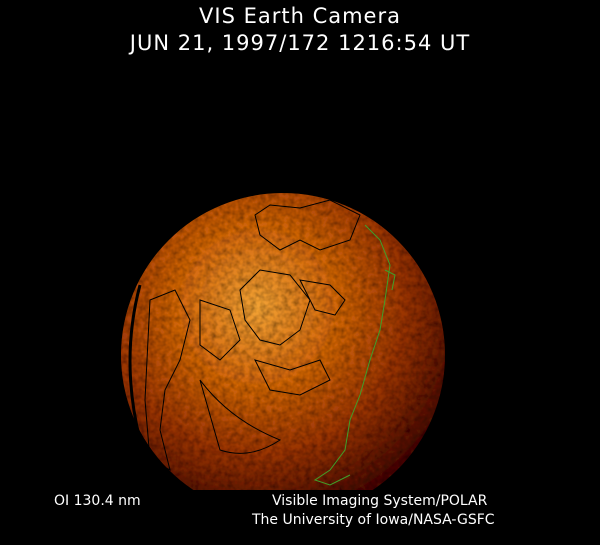 This screenshot has width=600, height=545. Describe the element at coordinates (354, 355) in the screenshot. I see `coastlines-day` at that location.